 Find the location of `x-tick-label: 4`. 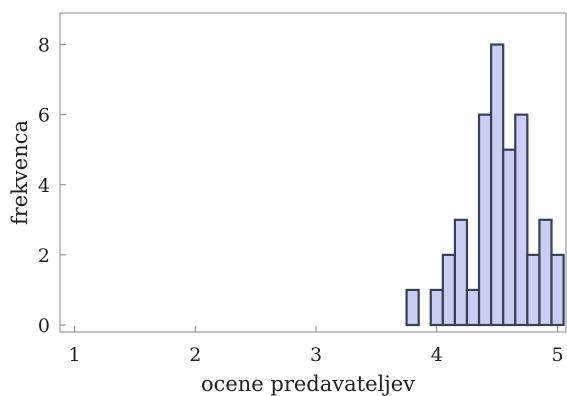

x-tick-label: 4 is located at coordinates (437, 355).